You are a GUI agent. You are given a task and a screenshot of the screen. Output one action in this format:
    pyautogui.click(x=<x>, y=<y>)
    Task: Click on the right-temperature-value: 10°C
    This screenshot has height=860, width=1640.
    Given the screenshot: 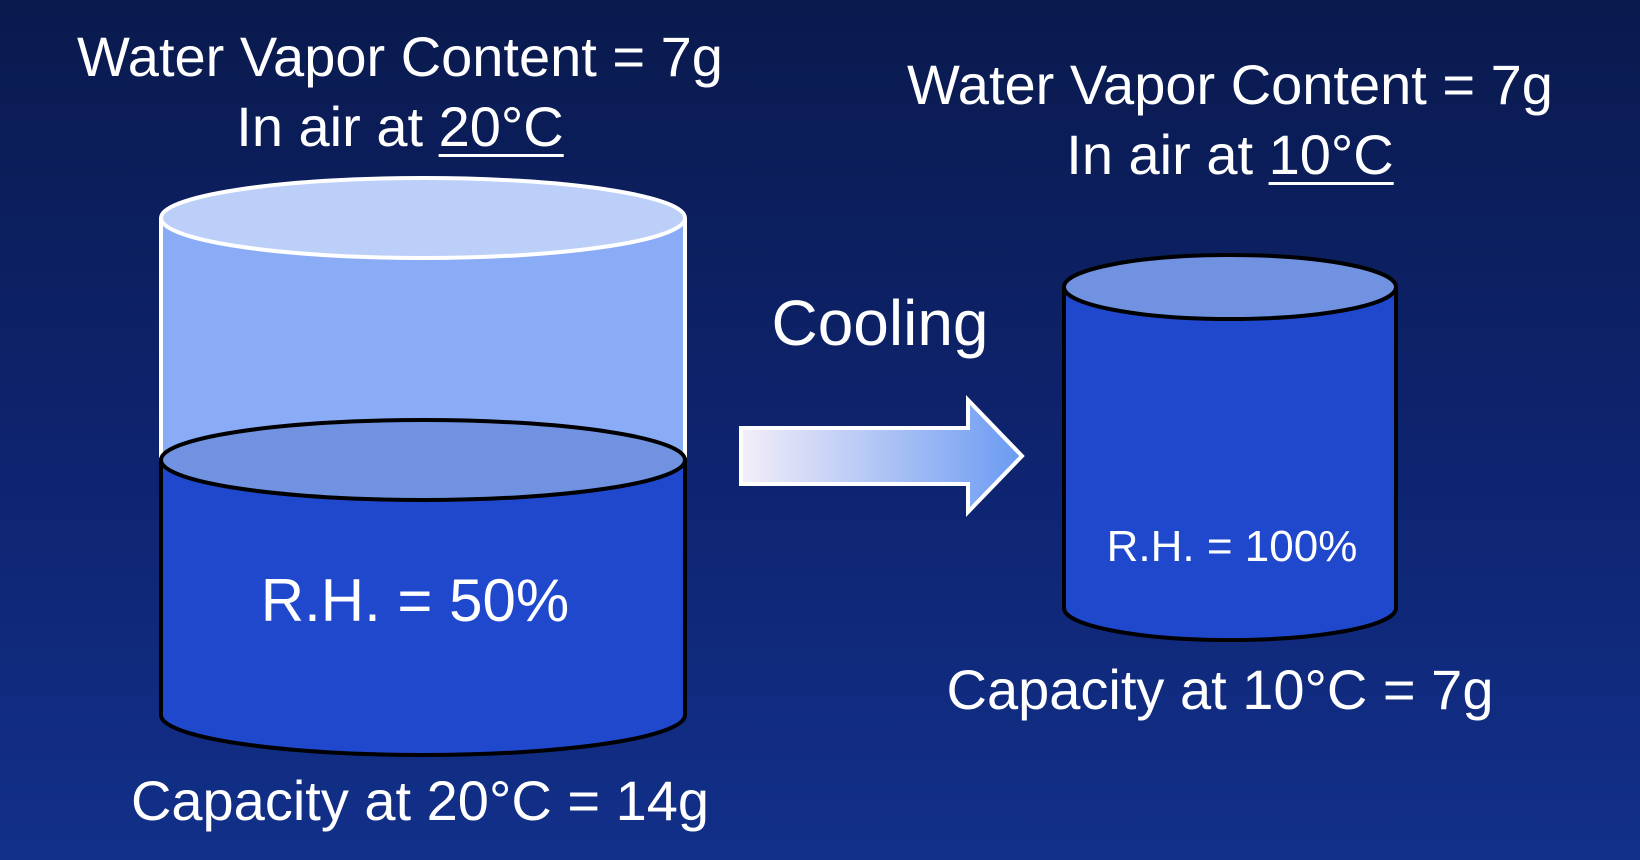 What is the action you would take?
    pyautogui.click(x=1331, y=154)
    